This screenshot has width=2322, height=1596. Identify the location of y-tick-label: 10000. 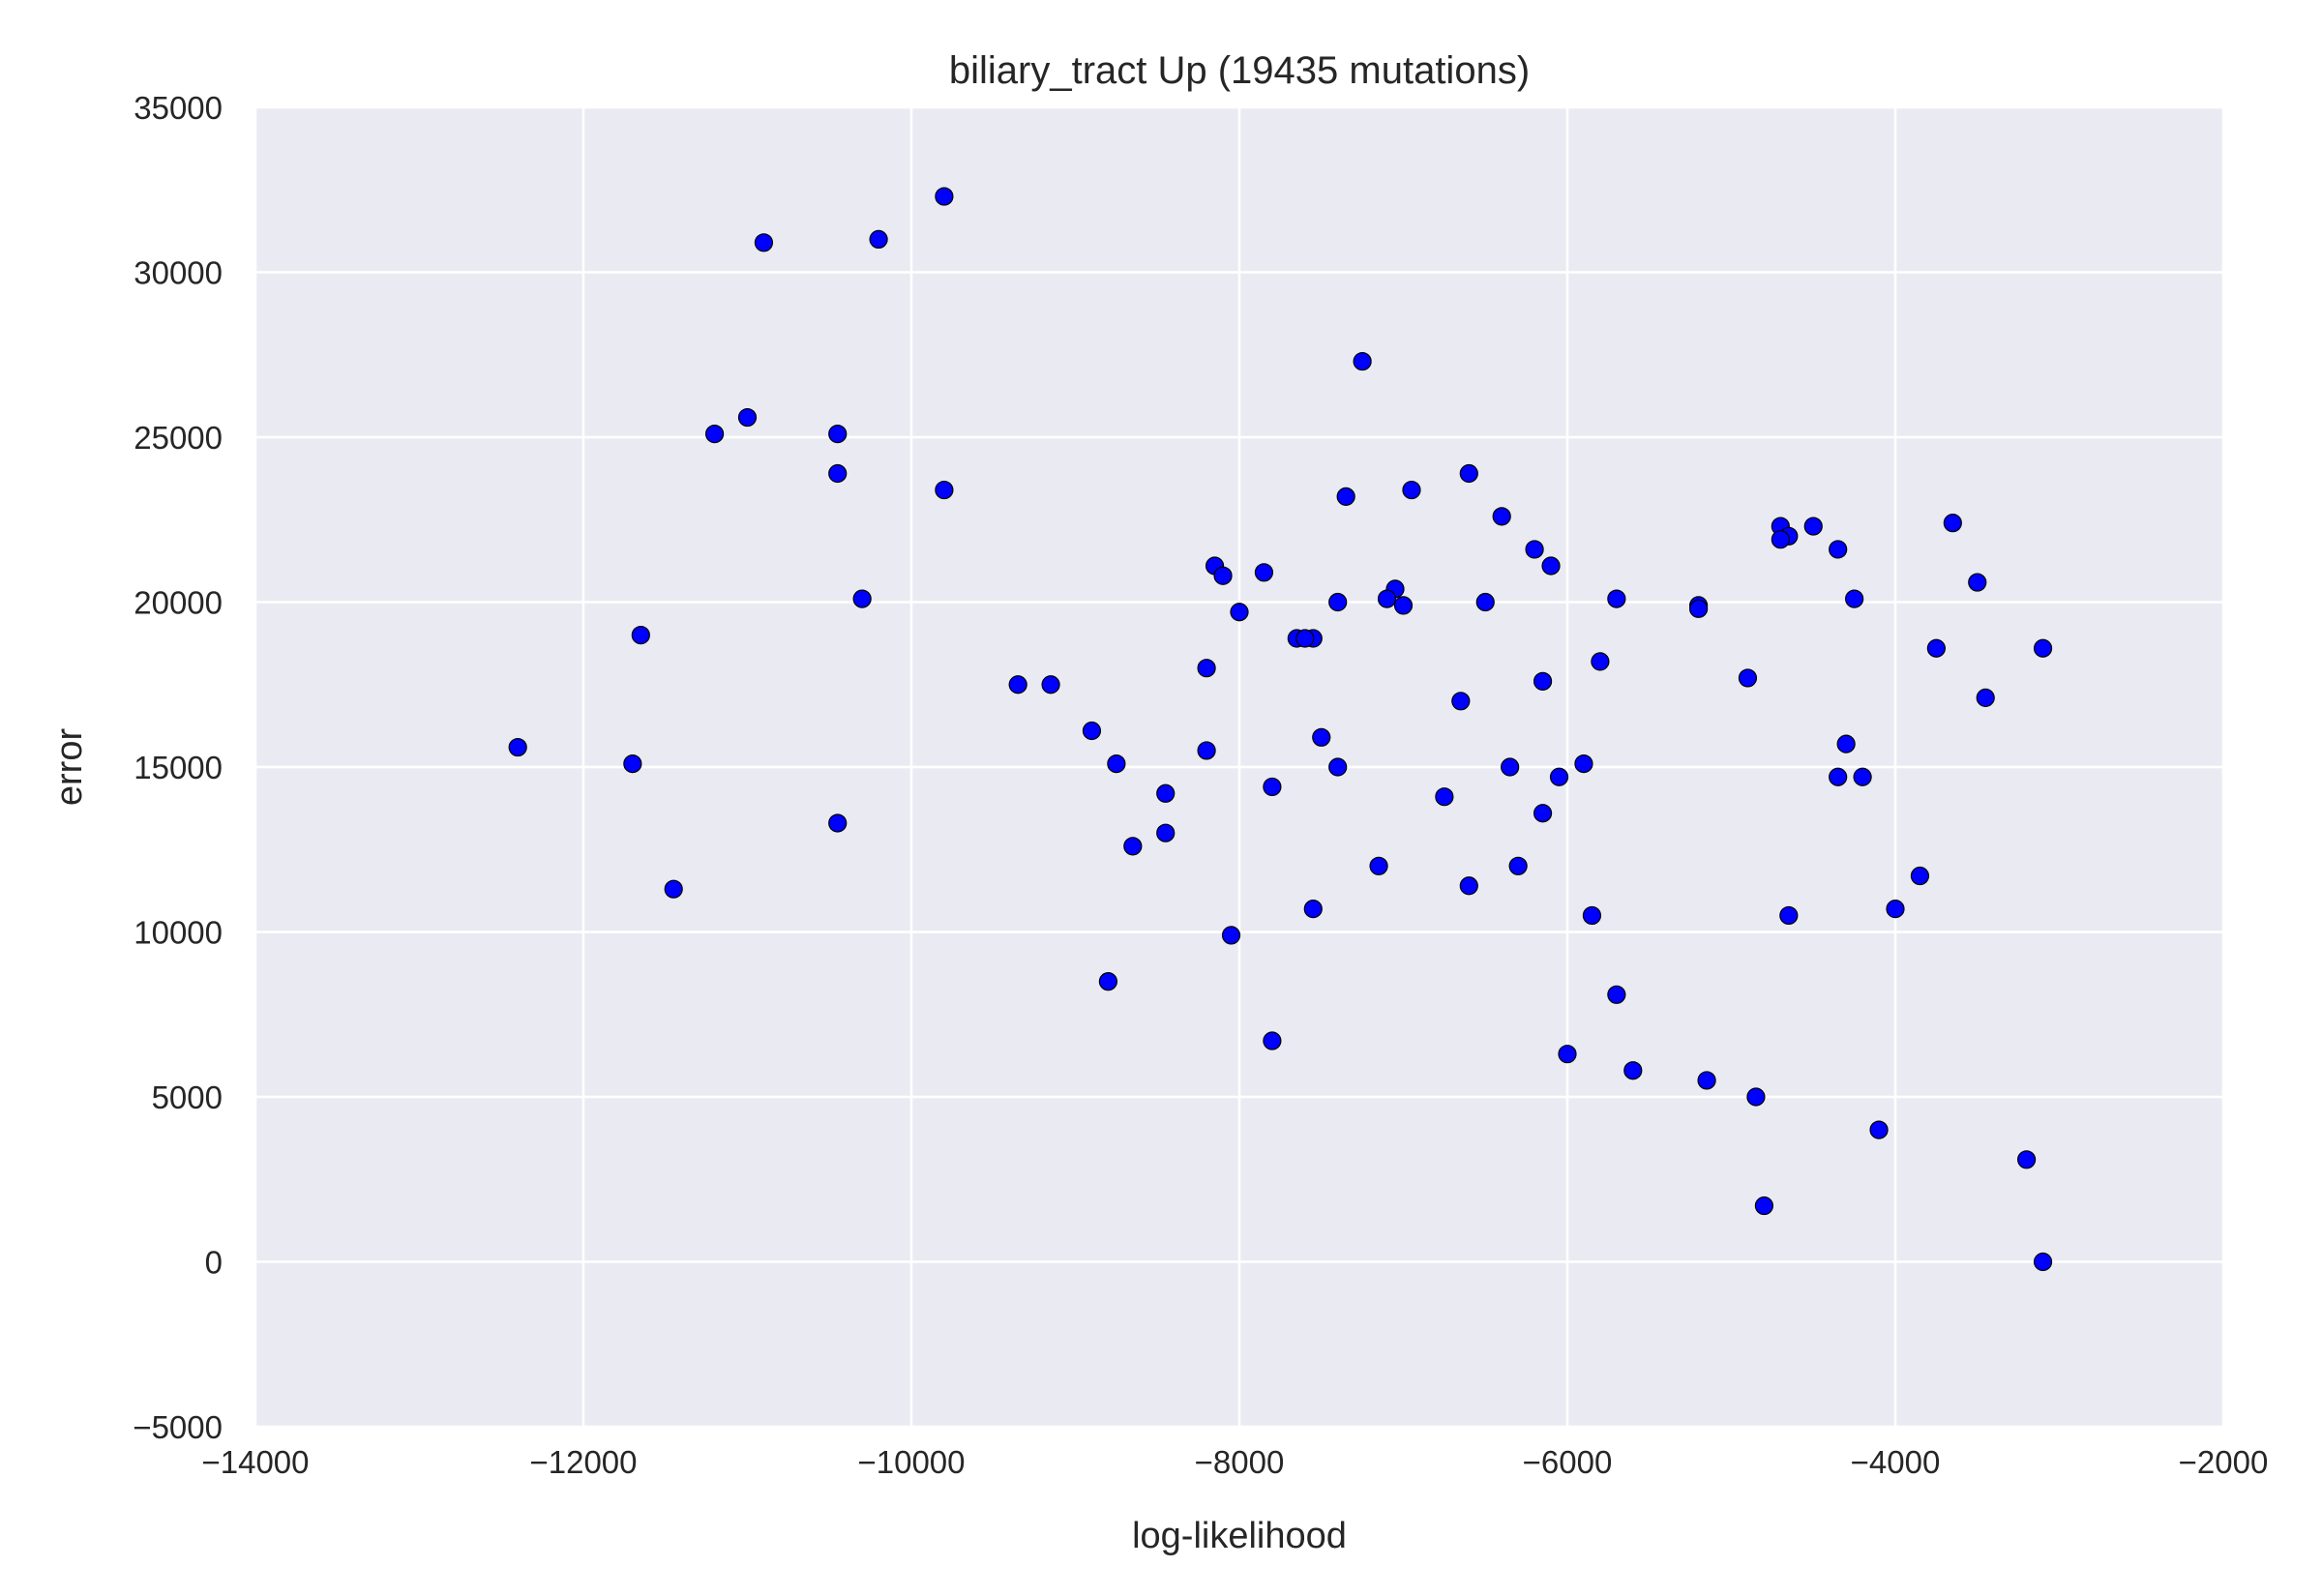
(178, 933).